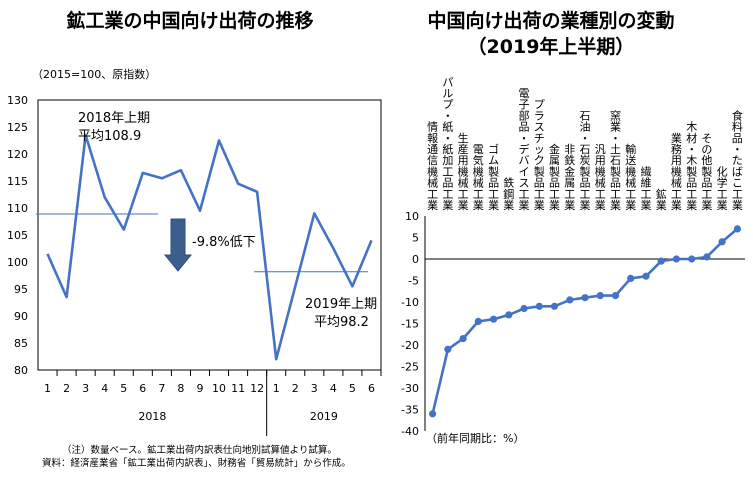  I want to click on right-category-label: プラスチック製品工業, so click(539, 155).